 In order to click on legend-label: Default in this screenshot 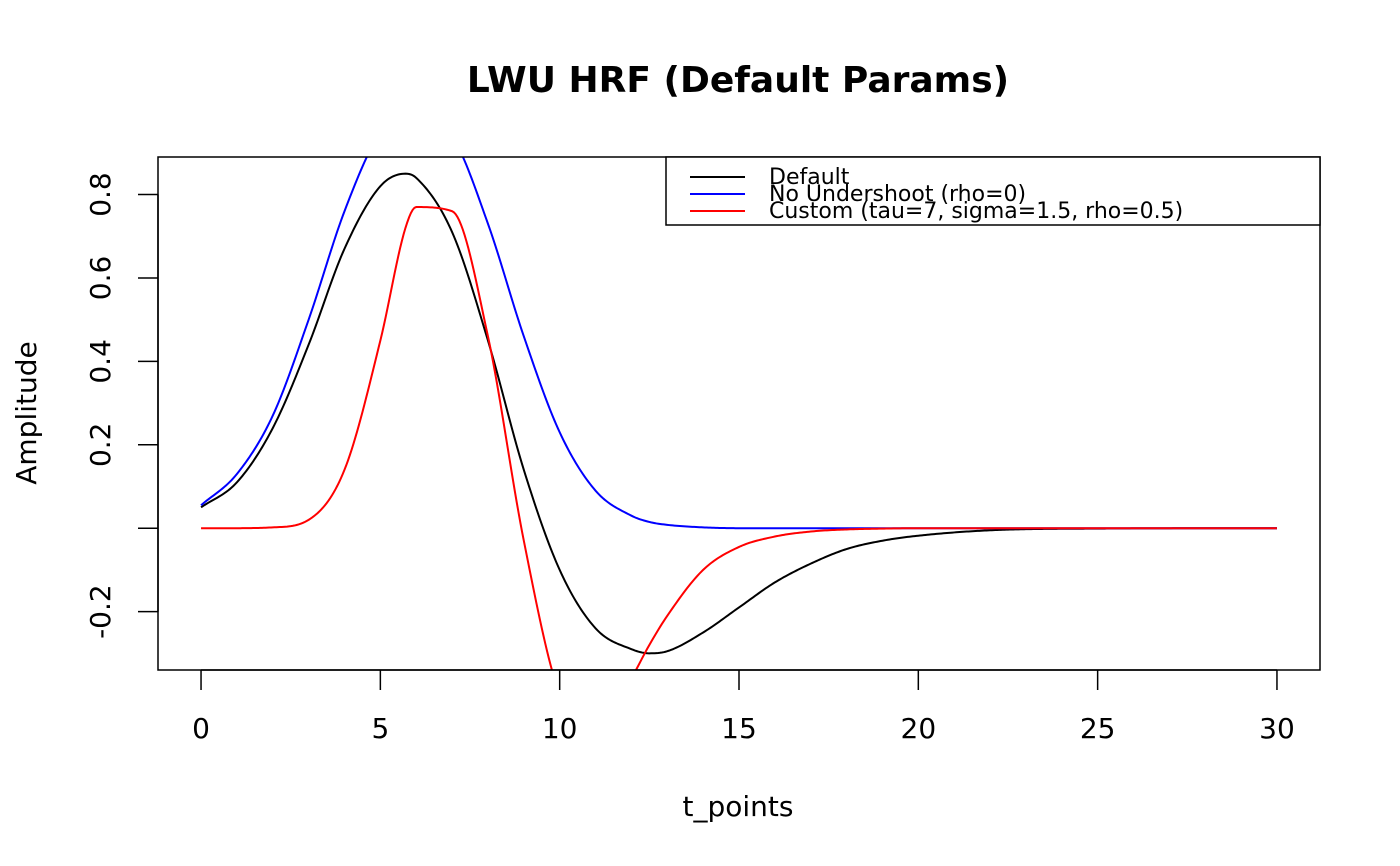, I will do `click(809, 177)`.